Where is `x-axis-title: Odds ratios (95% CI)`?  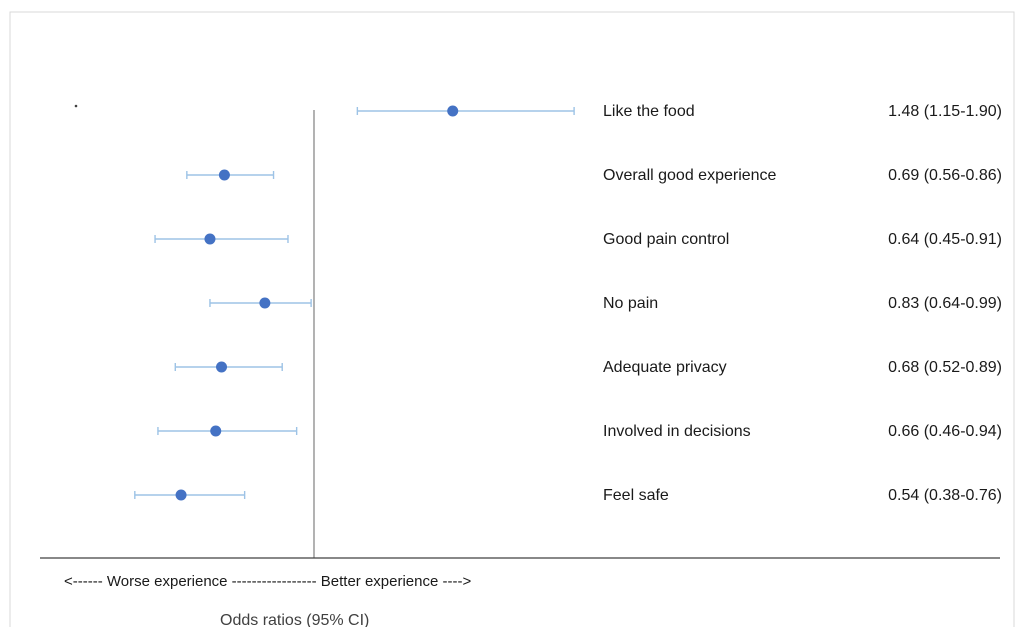
x-axis-title: Odds ratios (95% CI) is located at coordinates (294, 619).